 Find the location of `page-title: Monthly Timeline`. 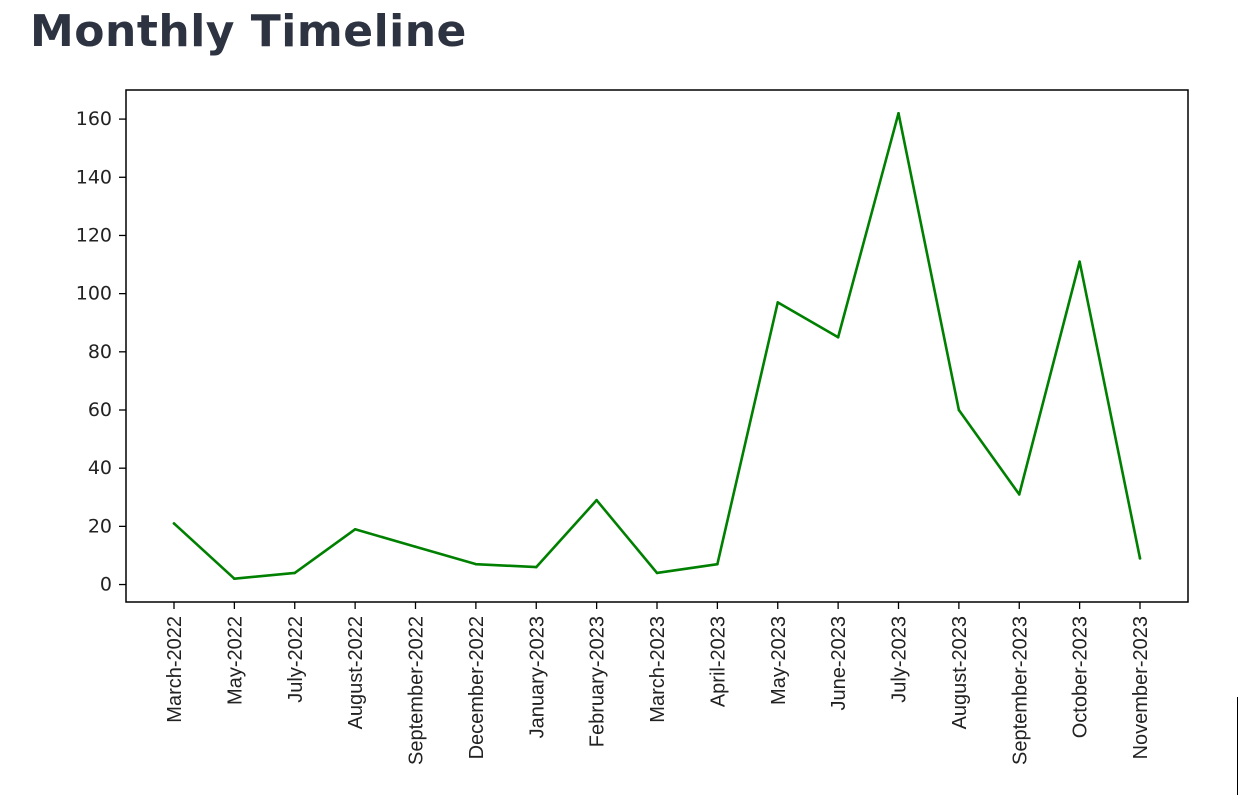

page-title: Monthly Timeline is located at coordinates (248, 31).